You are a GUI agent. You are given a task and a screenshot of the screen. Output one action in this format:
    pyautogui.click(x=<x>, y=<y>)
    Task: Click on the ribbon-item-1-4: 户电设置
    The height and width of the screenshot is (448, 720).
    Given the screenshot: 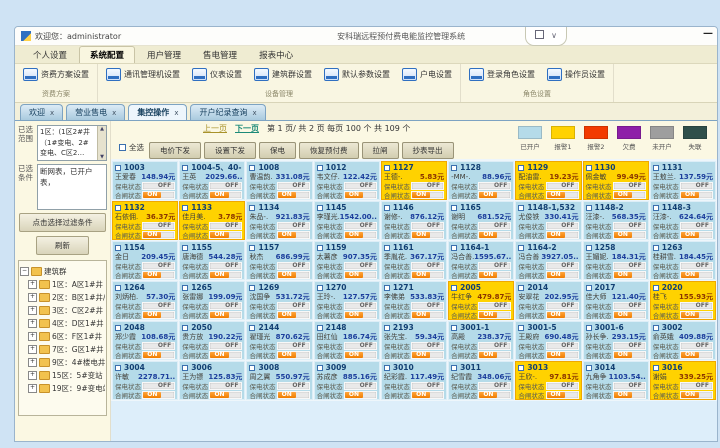 What is the action you would take?
    pyautogui.click(x=427, y=74)
    